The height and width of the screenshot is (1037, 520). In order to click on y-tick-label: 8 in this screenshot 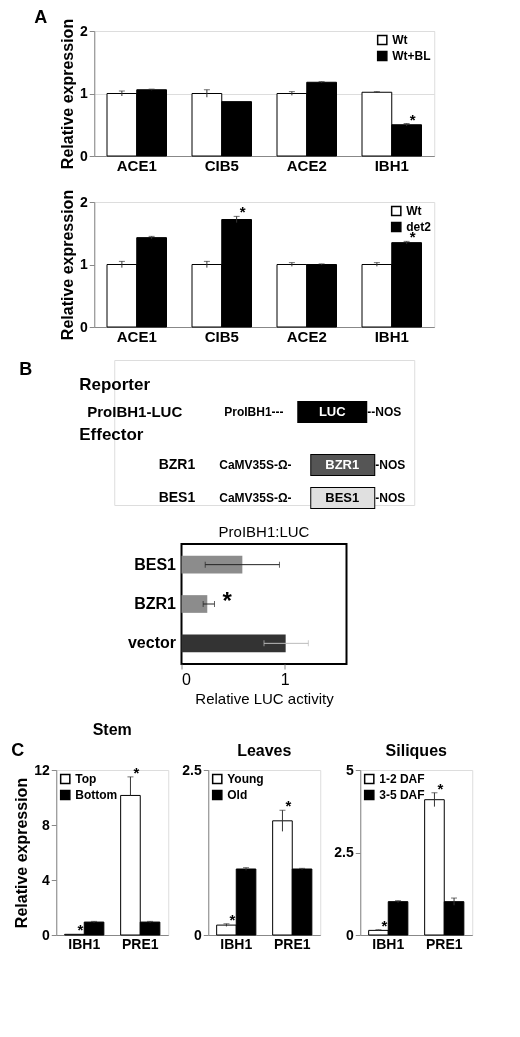, I will do `click(45, 824)`.